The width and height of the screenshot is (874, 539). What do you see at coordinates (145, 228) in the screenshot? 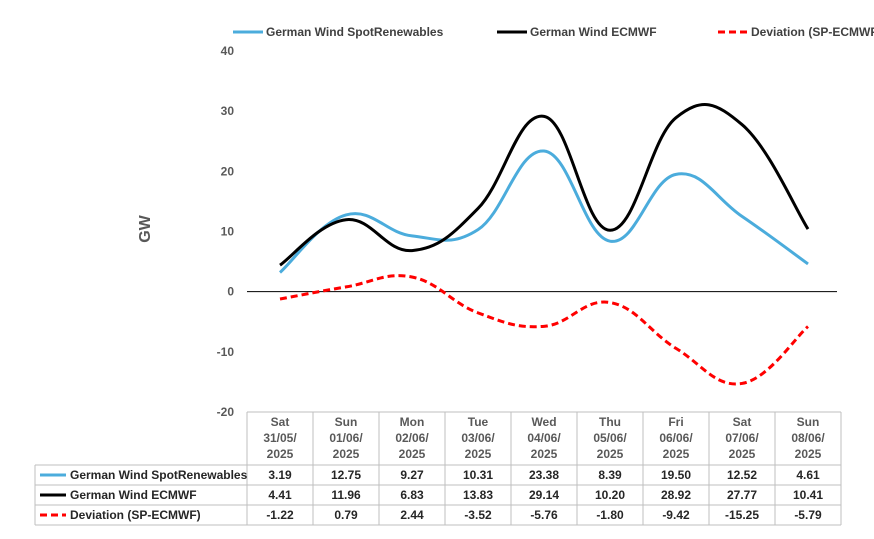
I see `y-axis-title: GW` at bounding box center [145, 228].